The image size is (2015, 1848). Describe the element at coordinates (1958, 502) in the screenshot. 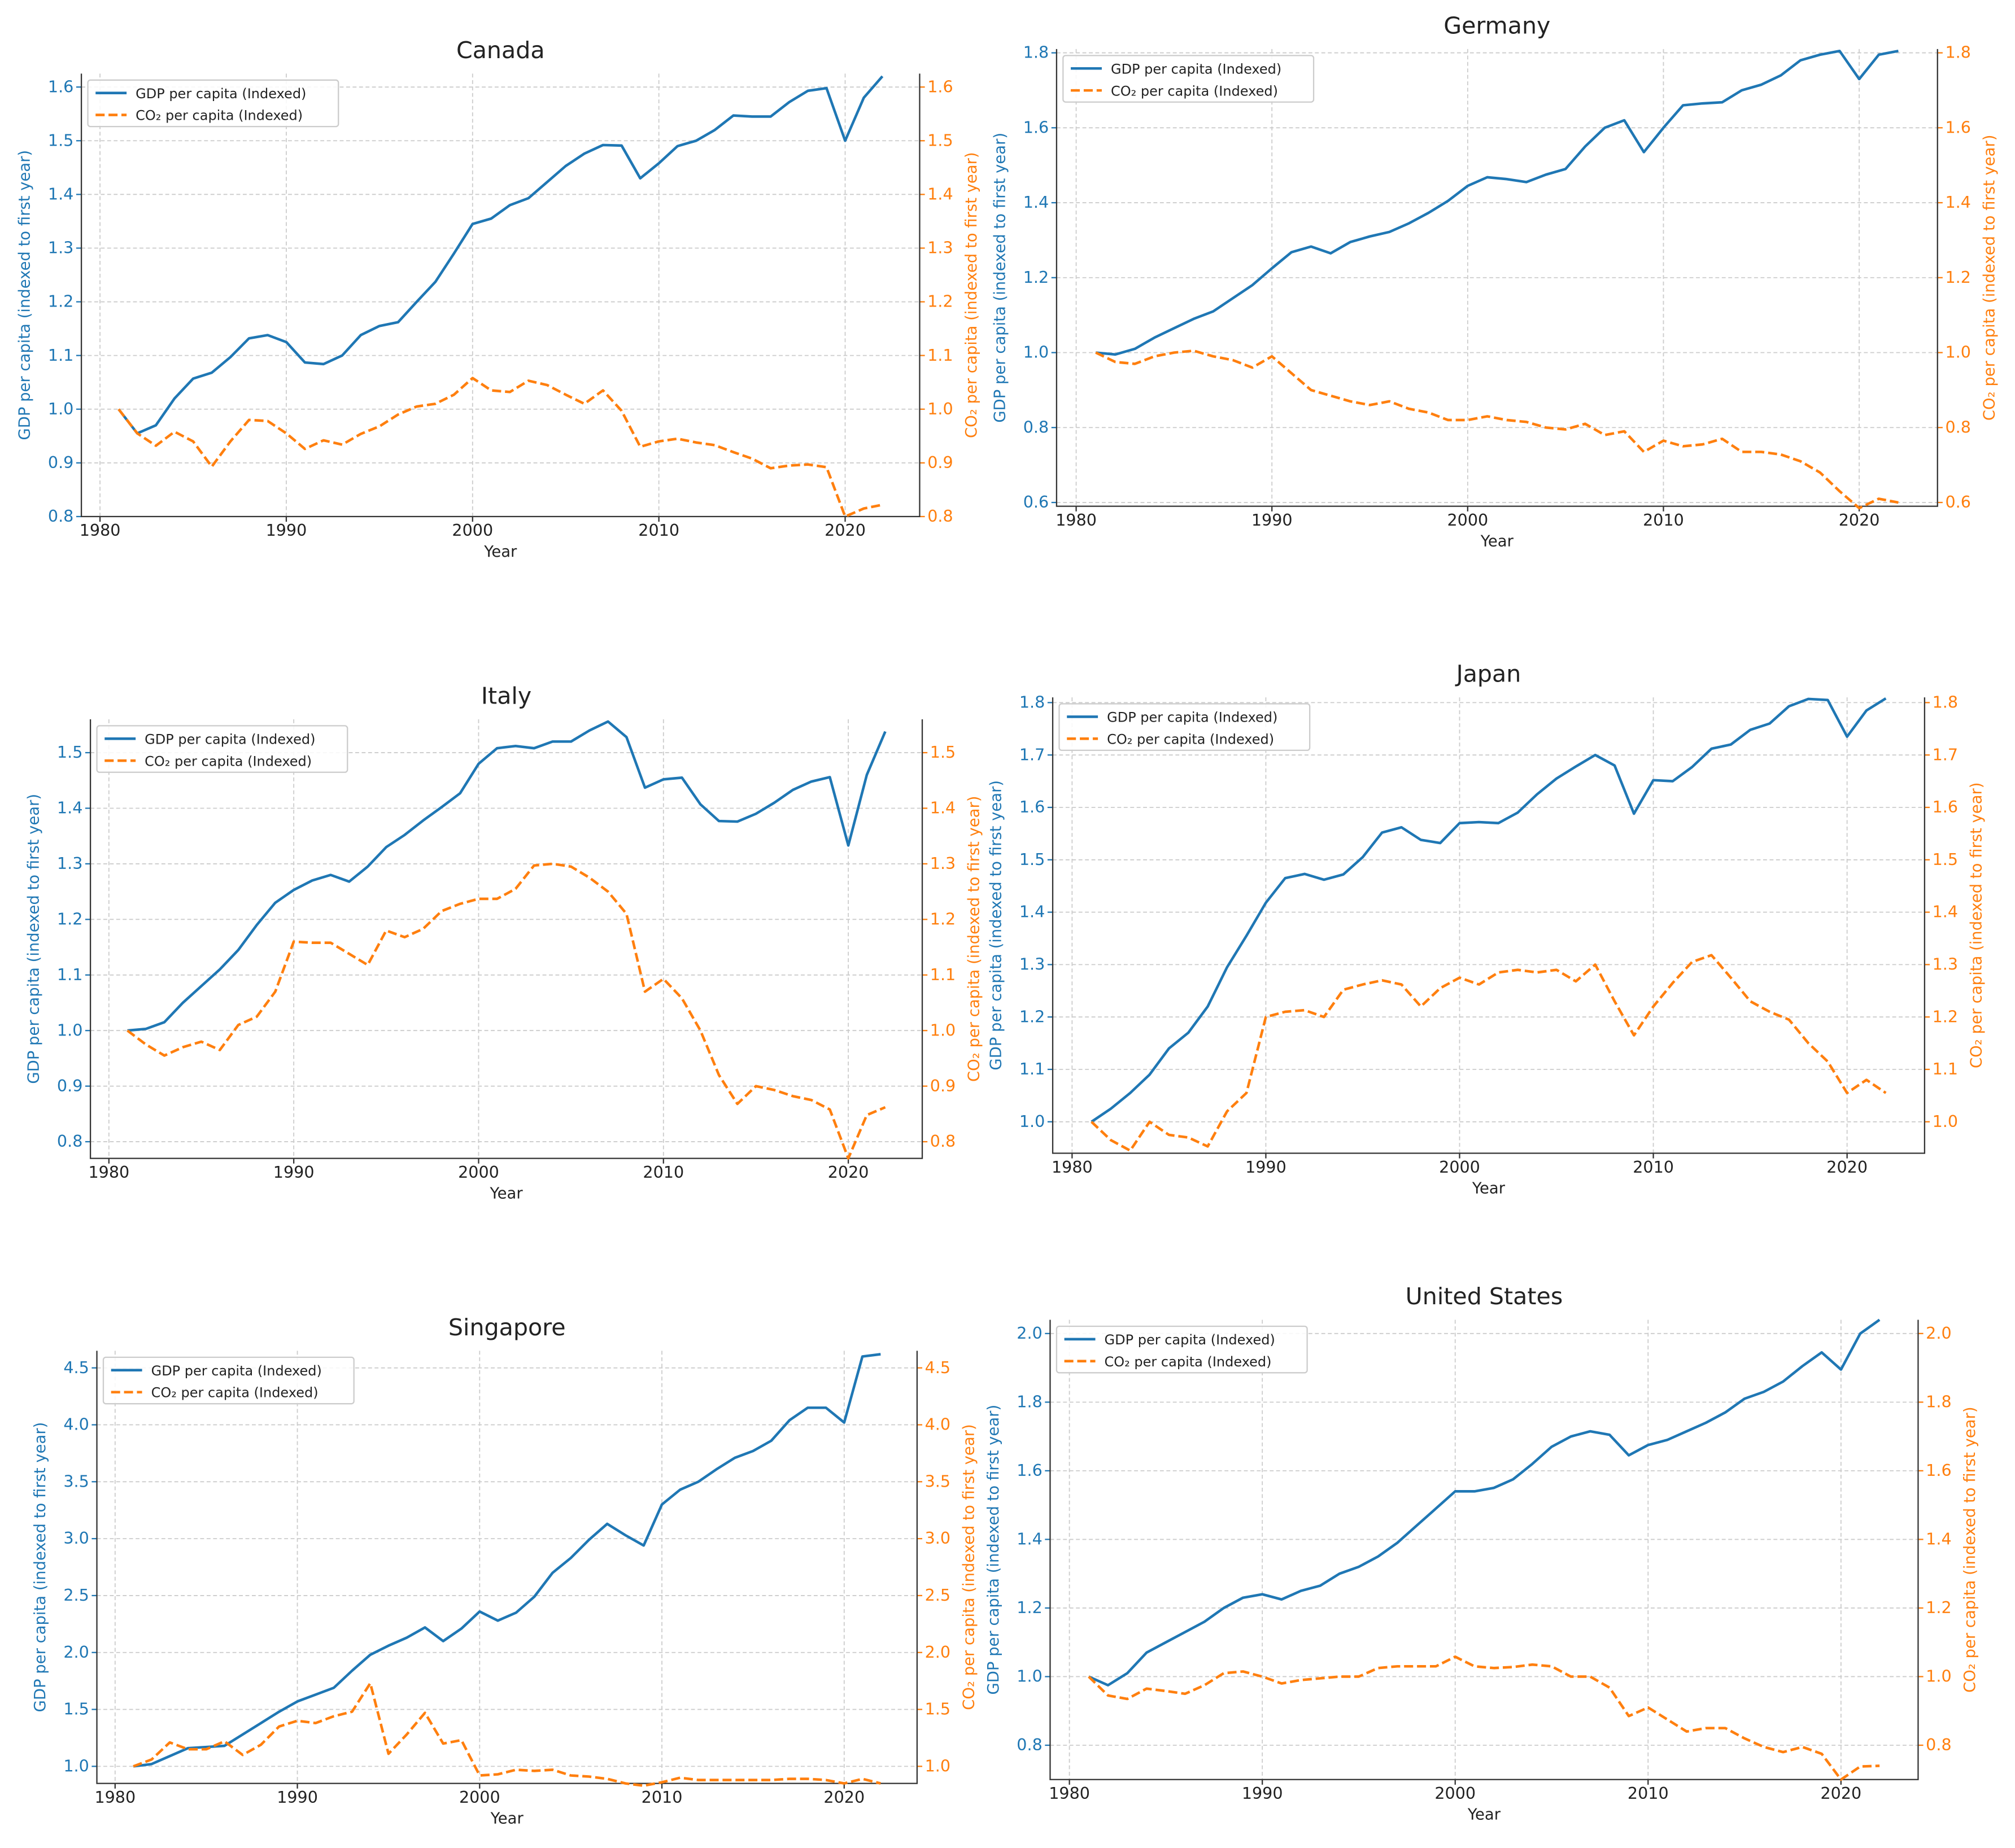

I see `y2-tick-label: 0.6` at that location.